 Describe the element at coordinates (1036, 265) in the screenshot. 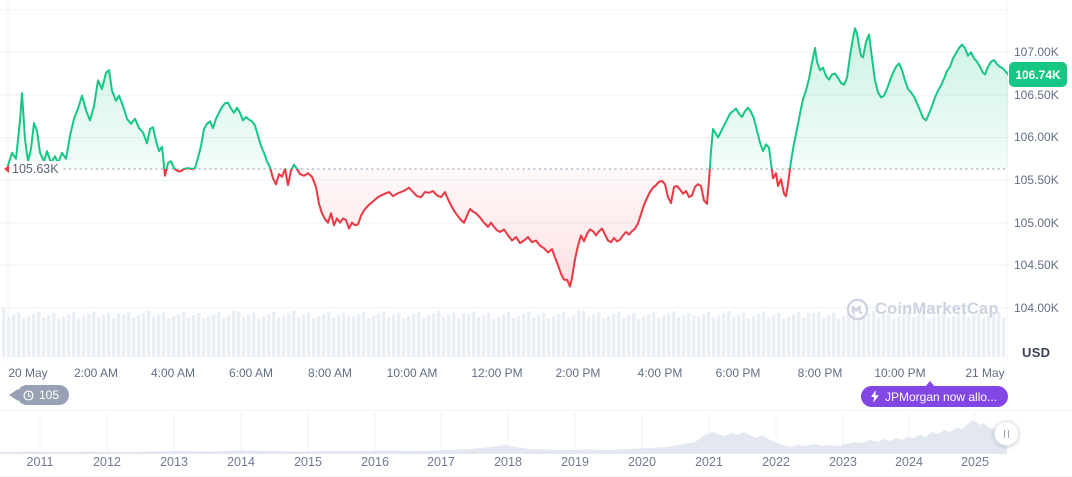

I see `price-tick-label: 104.50K` at that location.